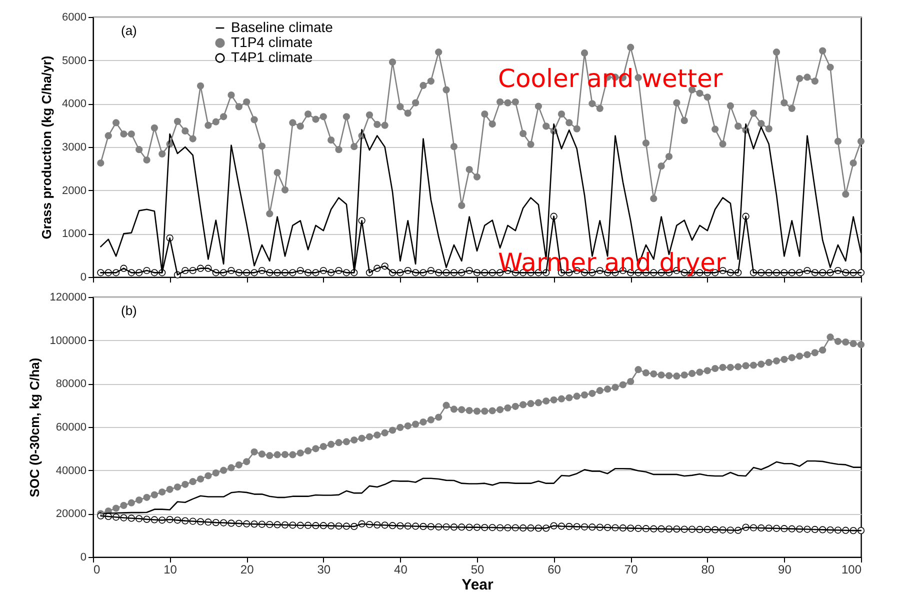 The width and height of the screenshot is (899, 599). I want to click on y-tick-label: 100000, so click(68, 340).